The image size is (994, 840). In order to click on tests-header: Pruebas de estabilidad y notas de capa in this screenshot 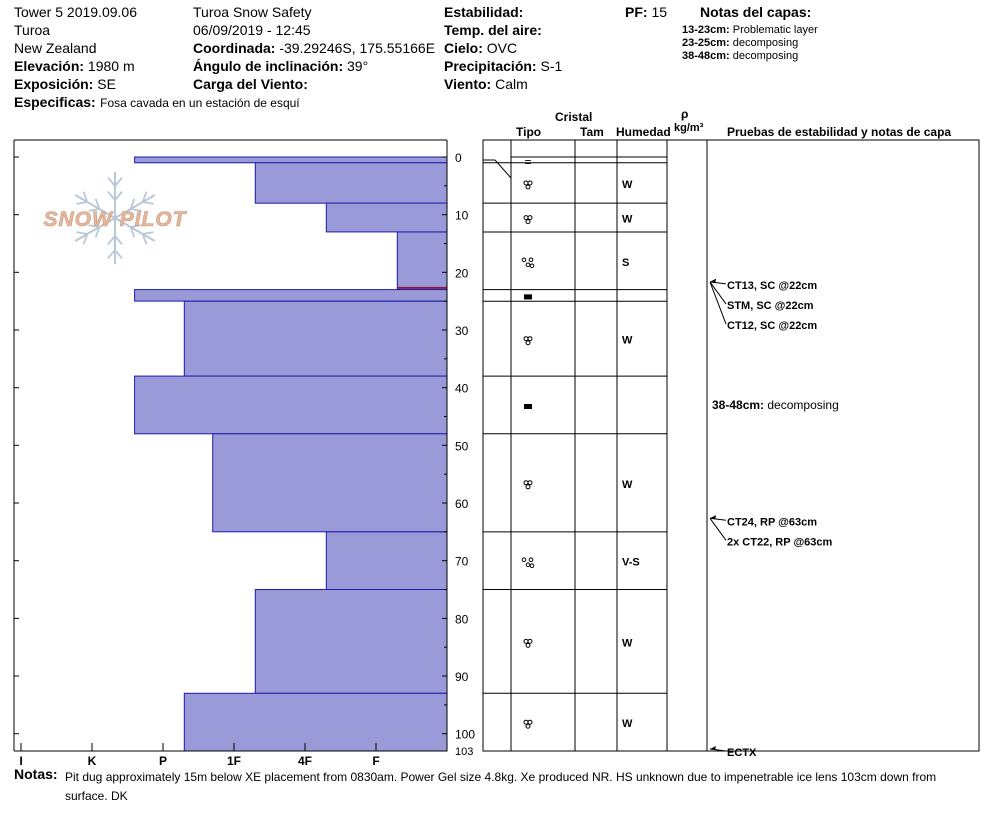, I will do `click(839, 132)`.